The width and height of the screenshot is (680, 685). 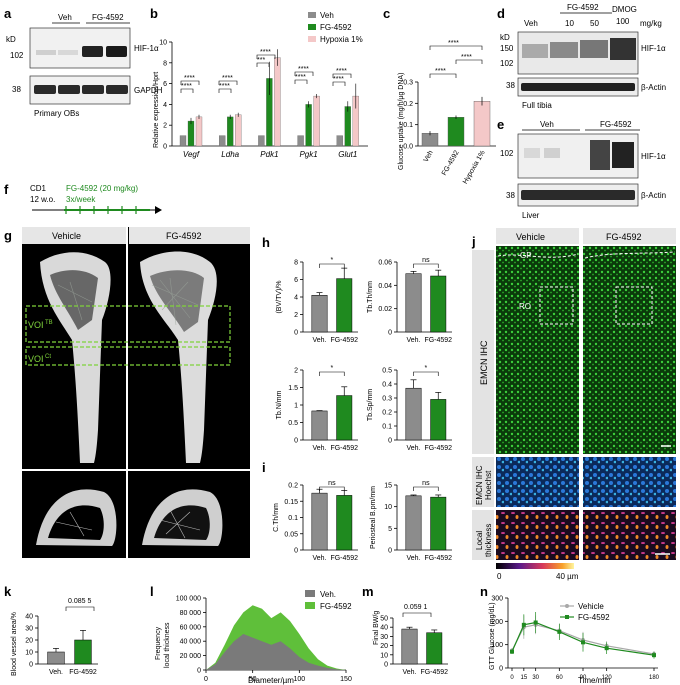 I want to click on chart-b-legend-1: FG-4592, so click(x=336, y=27).